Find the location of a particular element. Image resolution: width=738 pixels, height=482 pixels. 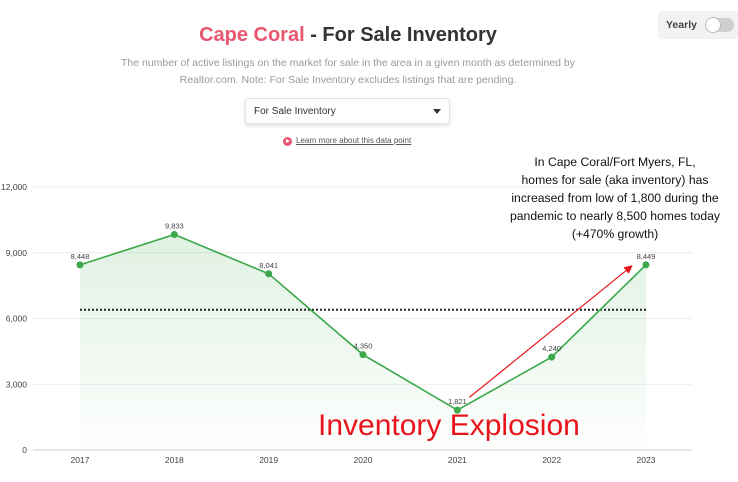

x-tick-label: 2020 is located at coordinates (363, 460).